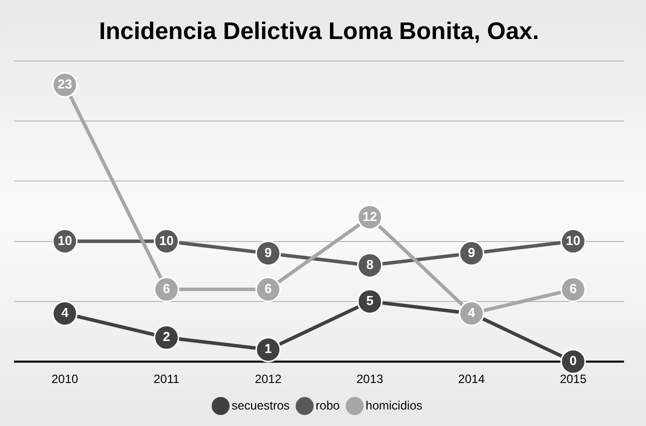 This screenshot has height=426, width=646. Describe the element at coordinates (370, 216) in the screenshot. I see `data-label: 12` at that location.